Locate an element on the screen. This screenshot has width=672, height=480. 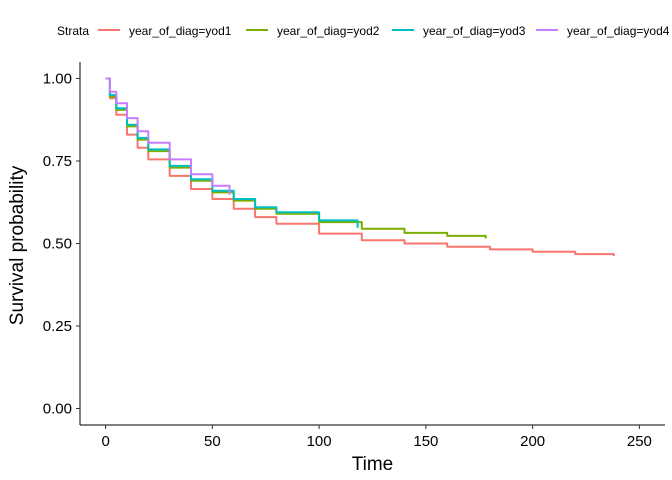
legend-label: year_of_diag=yod4 is located at coordinates (618, 31).